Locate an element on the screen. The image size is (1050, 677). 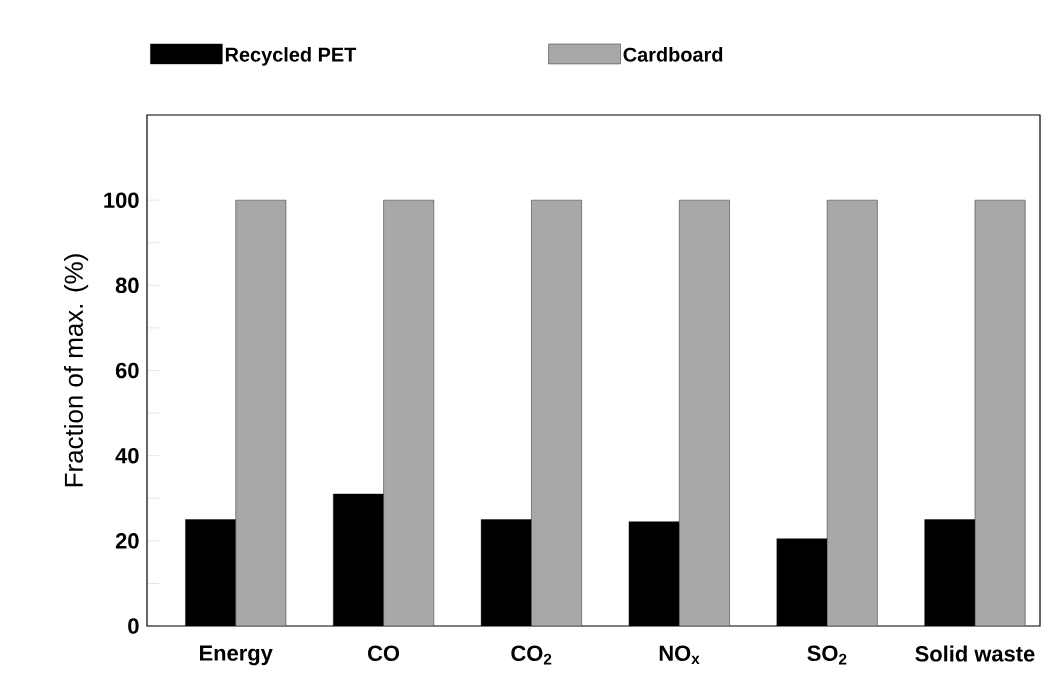
x-tick-label: NO$_{x}$ is located at coordinates (679, 654).